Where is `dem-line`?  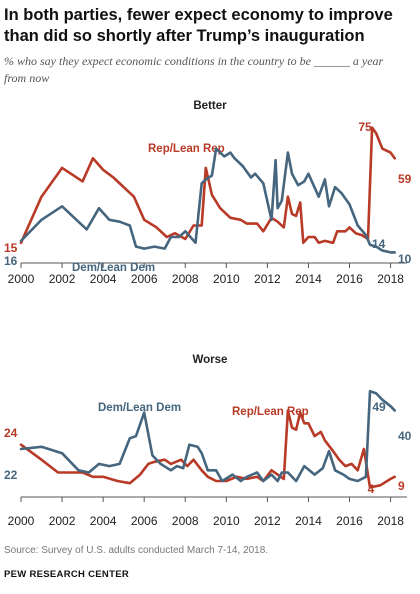 dem-line is located at coordinates (207, 436).